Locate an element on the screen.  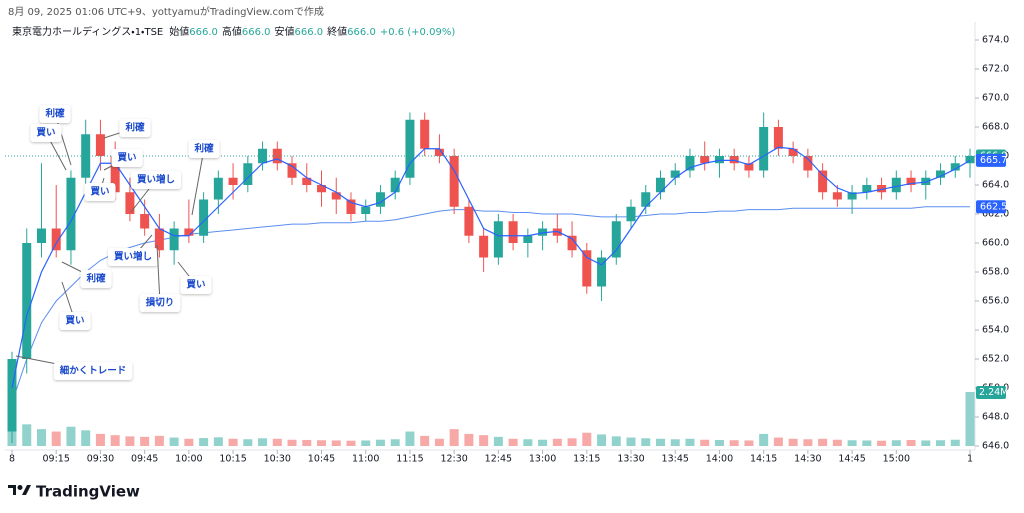
x-tick-label: 13:45 is located at coordinates (675, 459).